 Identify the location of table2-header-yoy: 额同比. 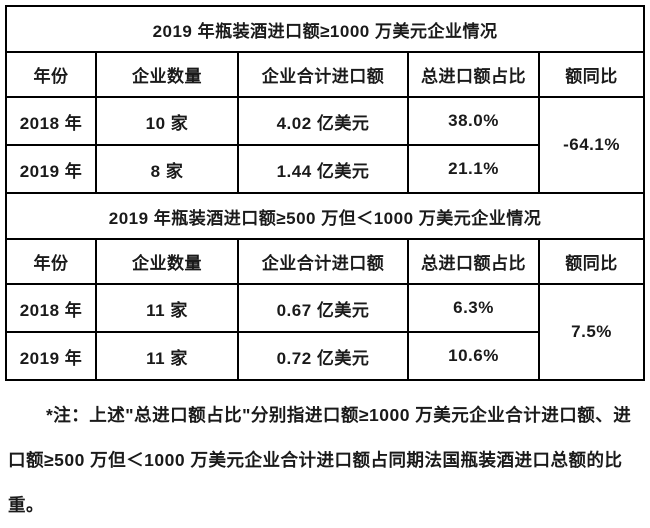
(591, 261).